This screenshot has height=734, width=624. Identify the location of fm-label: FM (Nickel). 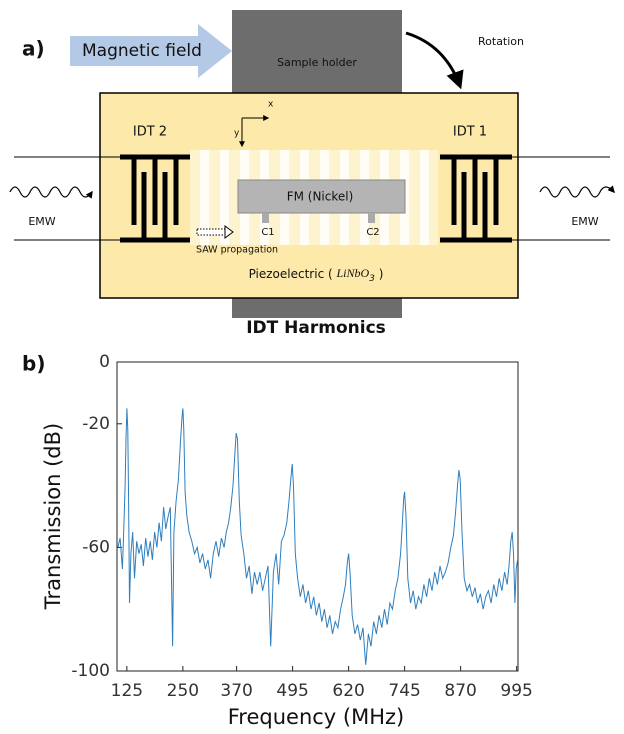
(320, 197).